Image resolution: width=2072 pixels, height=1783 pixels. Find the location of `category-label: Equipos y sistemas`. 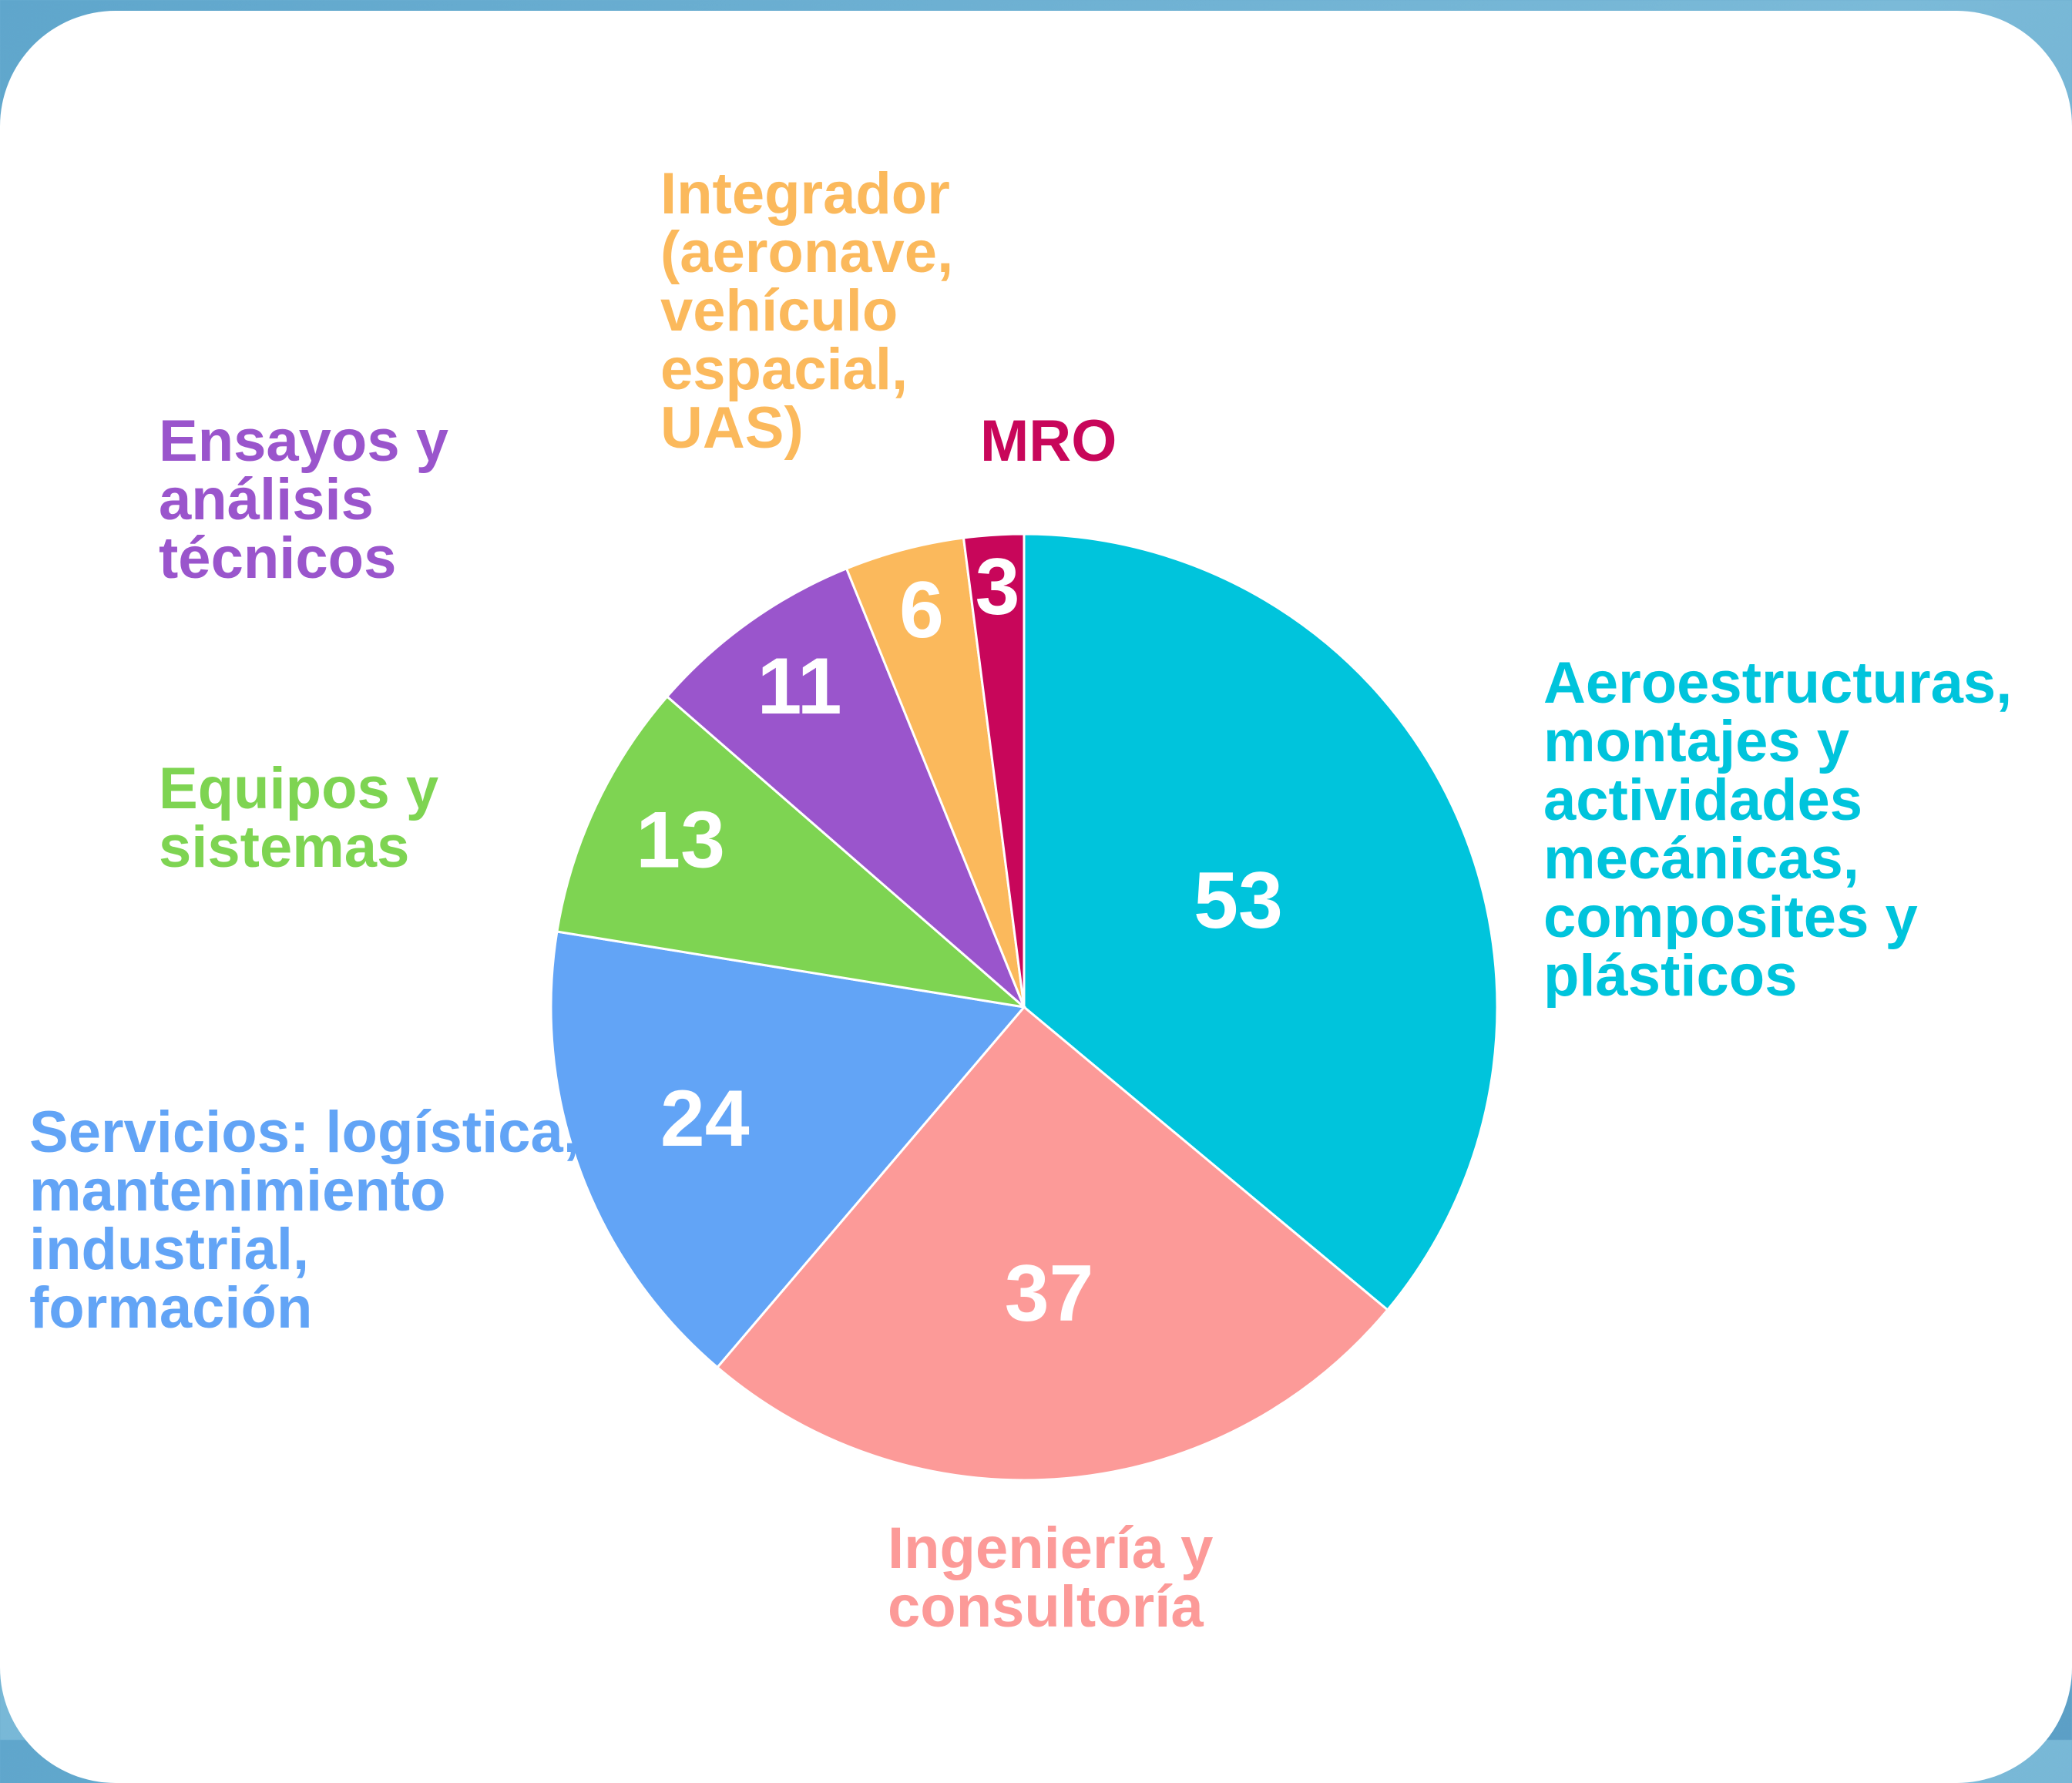

category-label: Equipos y sistemas is located at coordinates (299, 818).